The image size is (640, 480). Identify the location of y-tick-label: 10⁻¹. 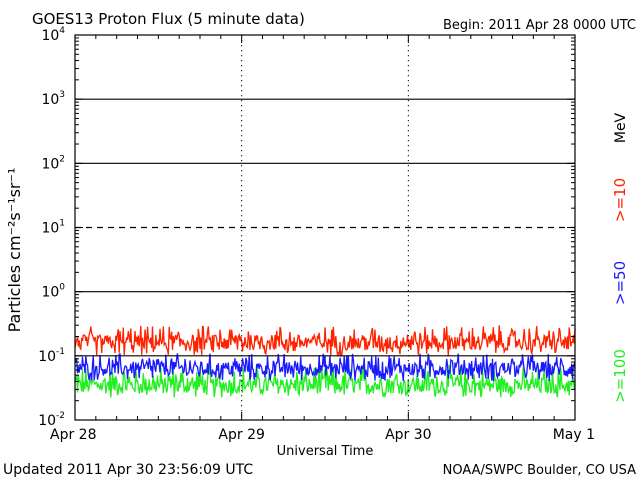
(51, 356).